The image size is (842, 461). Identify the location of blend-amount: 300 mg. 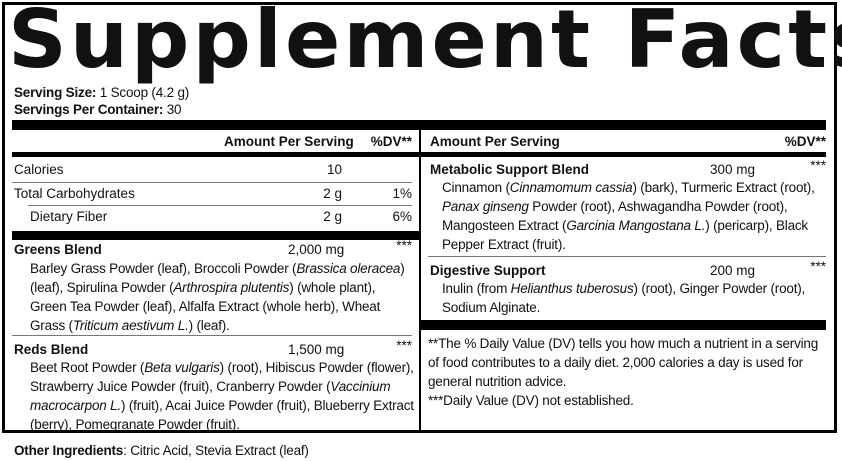
(733, 169).